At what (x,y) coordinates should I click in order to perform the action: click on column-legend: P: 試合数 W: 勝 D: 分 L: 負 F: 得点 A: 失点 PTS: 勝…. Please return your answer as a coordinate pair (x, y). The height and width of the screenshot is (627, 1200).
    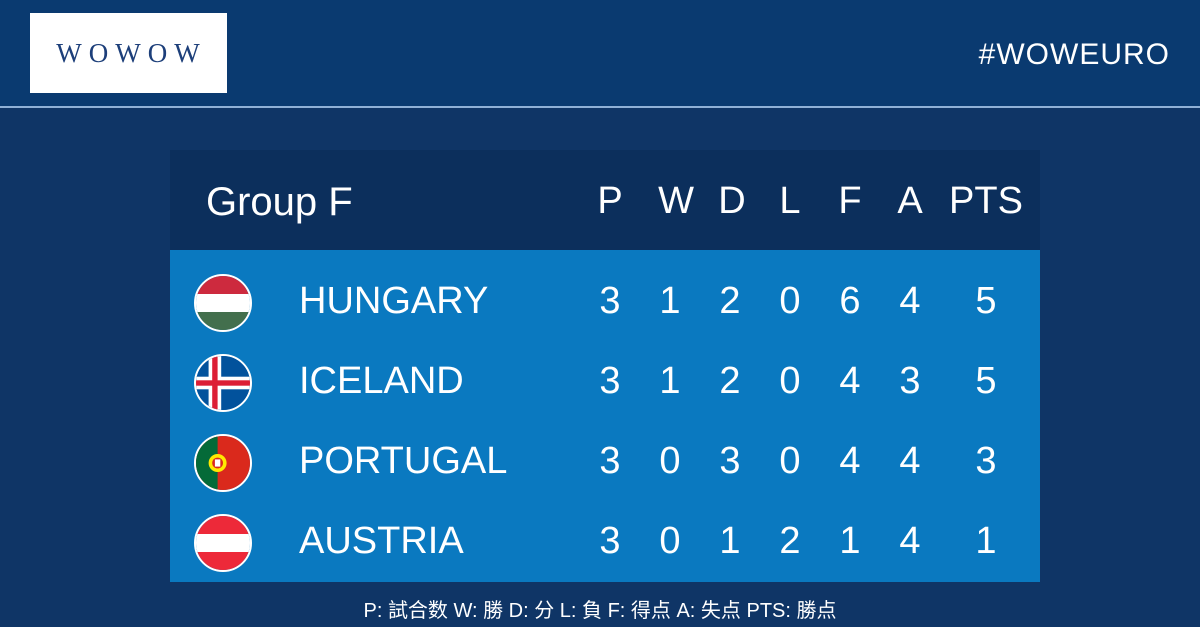
    Looking at the image, I should click on (600, 611).